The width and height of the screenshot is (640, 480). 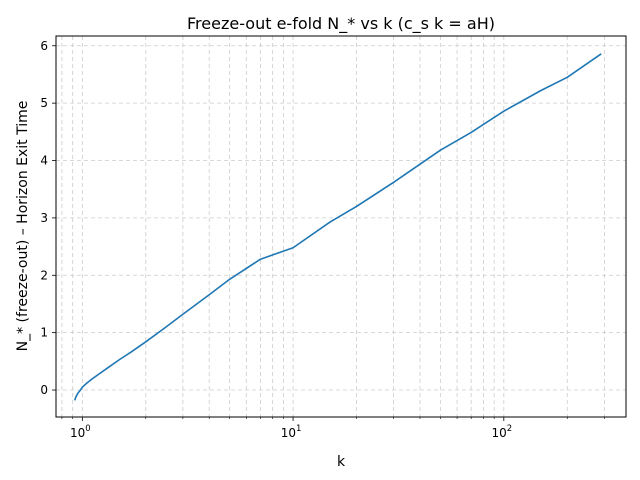 I want to click on x-tick-label-exponent: 2, so click(x=509, y=429).